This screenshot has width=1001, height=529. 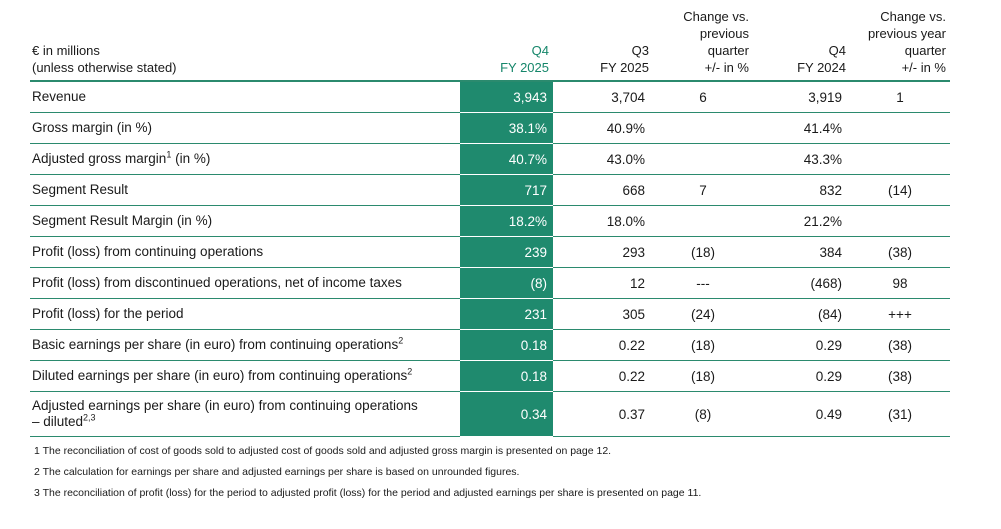 What do you see at coordinates (603, 128) in the screenshot?
I see `cell-q3-fy2025: 40.9%` at bounding box center [603, 128].